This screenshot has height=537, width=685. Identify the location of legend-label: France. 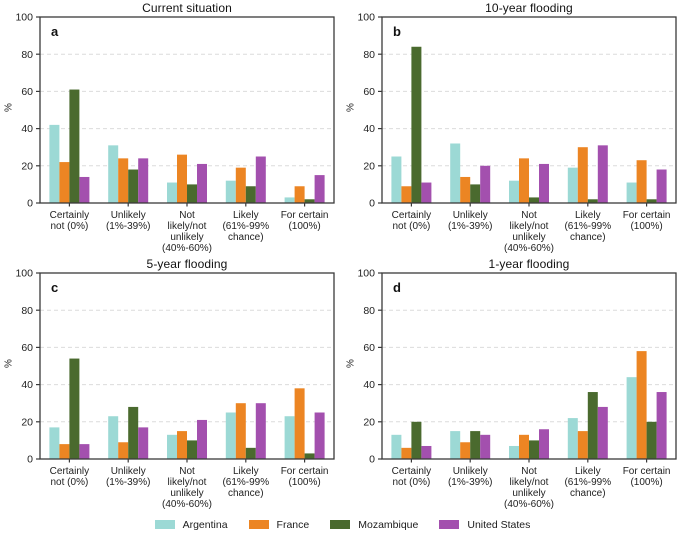
(293, 524).